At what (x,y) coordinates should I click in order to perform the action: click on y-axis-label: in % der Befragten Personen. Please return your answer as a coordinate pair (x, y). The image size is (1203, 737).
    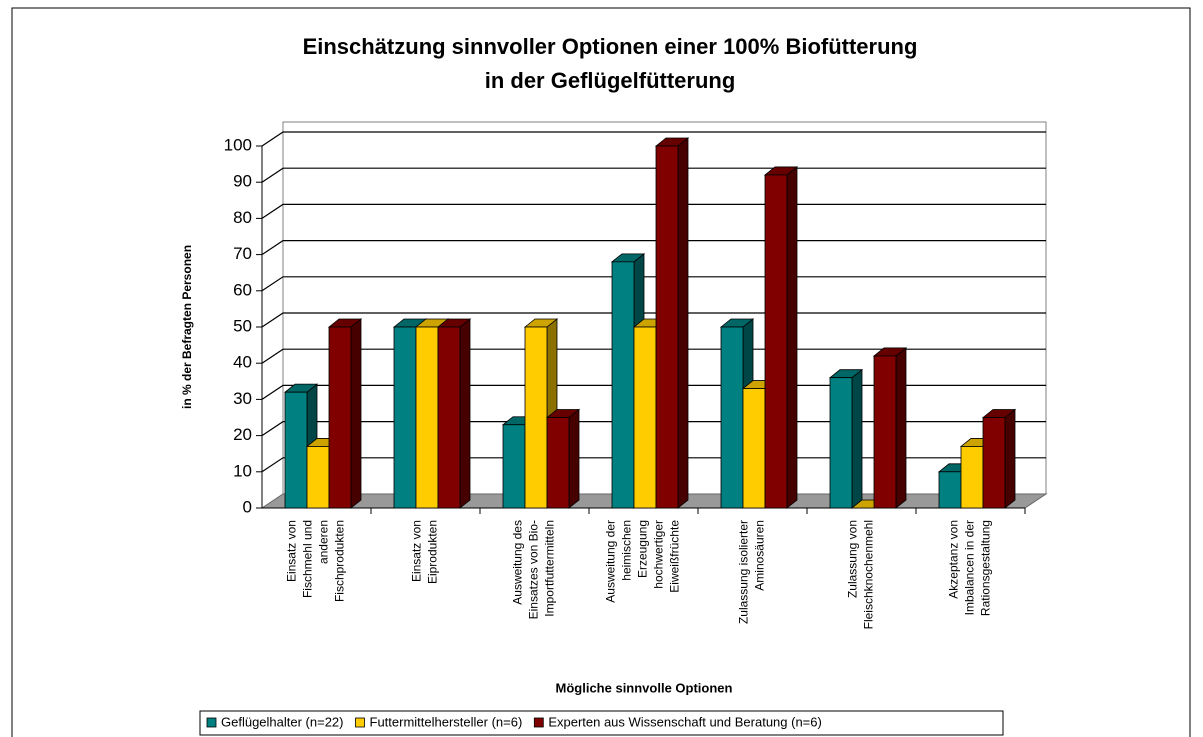
    Looking at the image, I should click on (187, 327).